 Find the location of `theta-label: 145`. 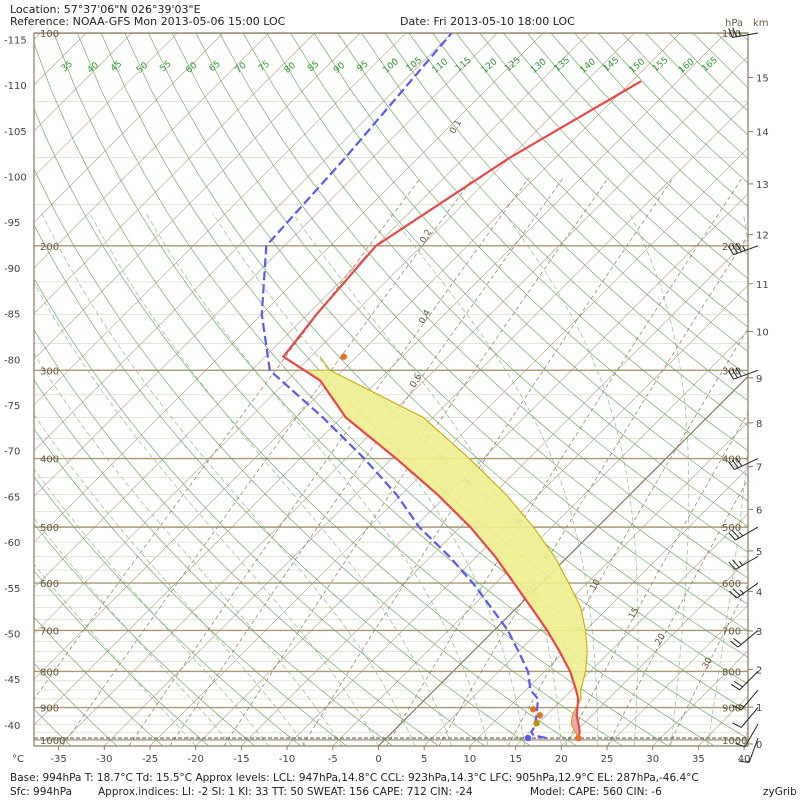

theta-label: 145 is located at coordinates (612, 64).